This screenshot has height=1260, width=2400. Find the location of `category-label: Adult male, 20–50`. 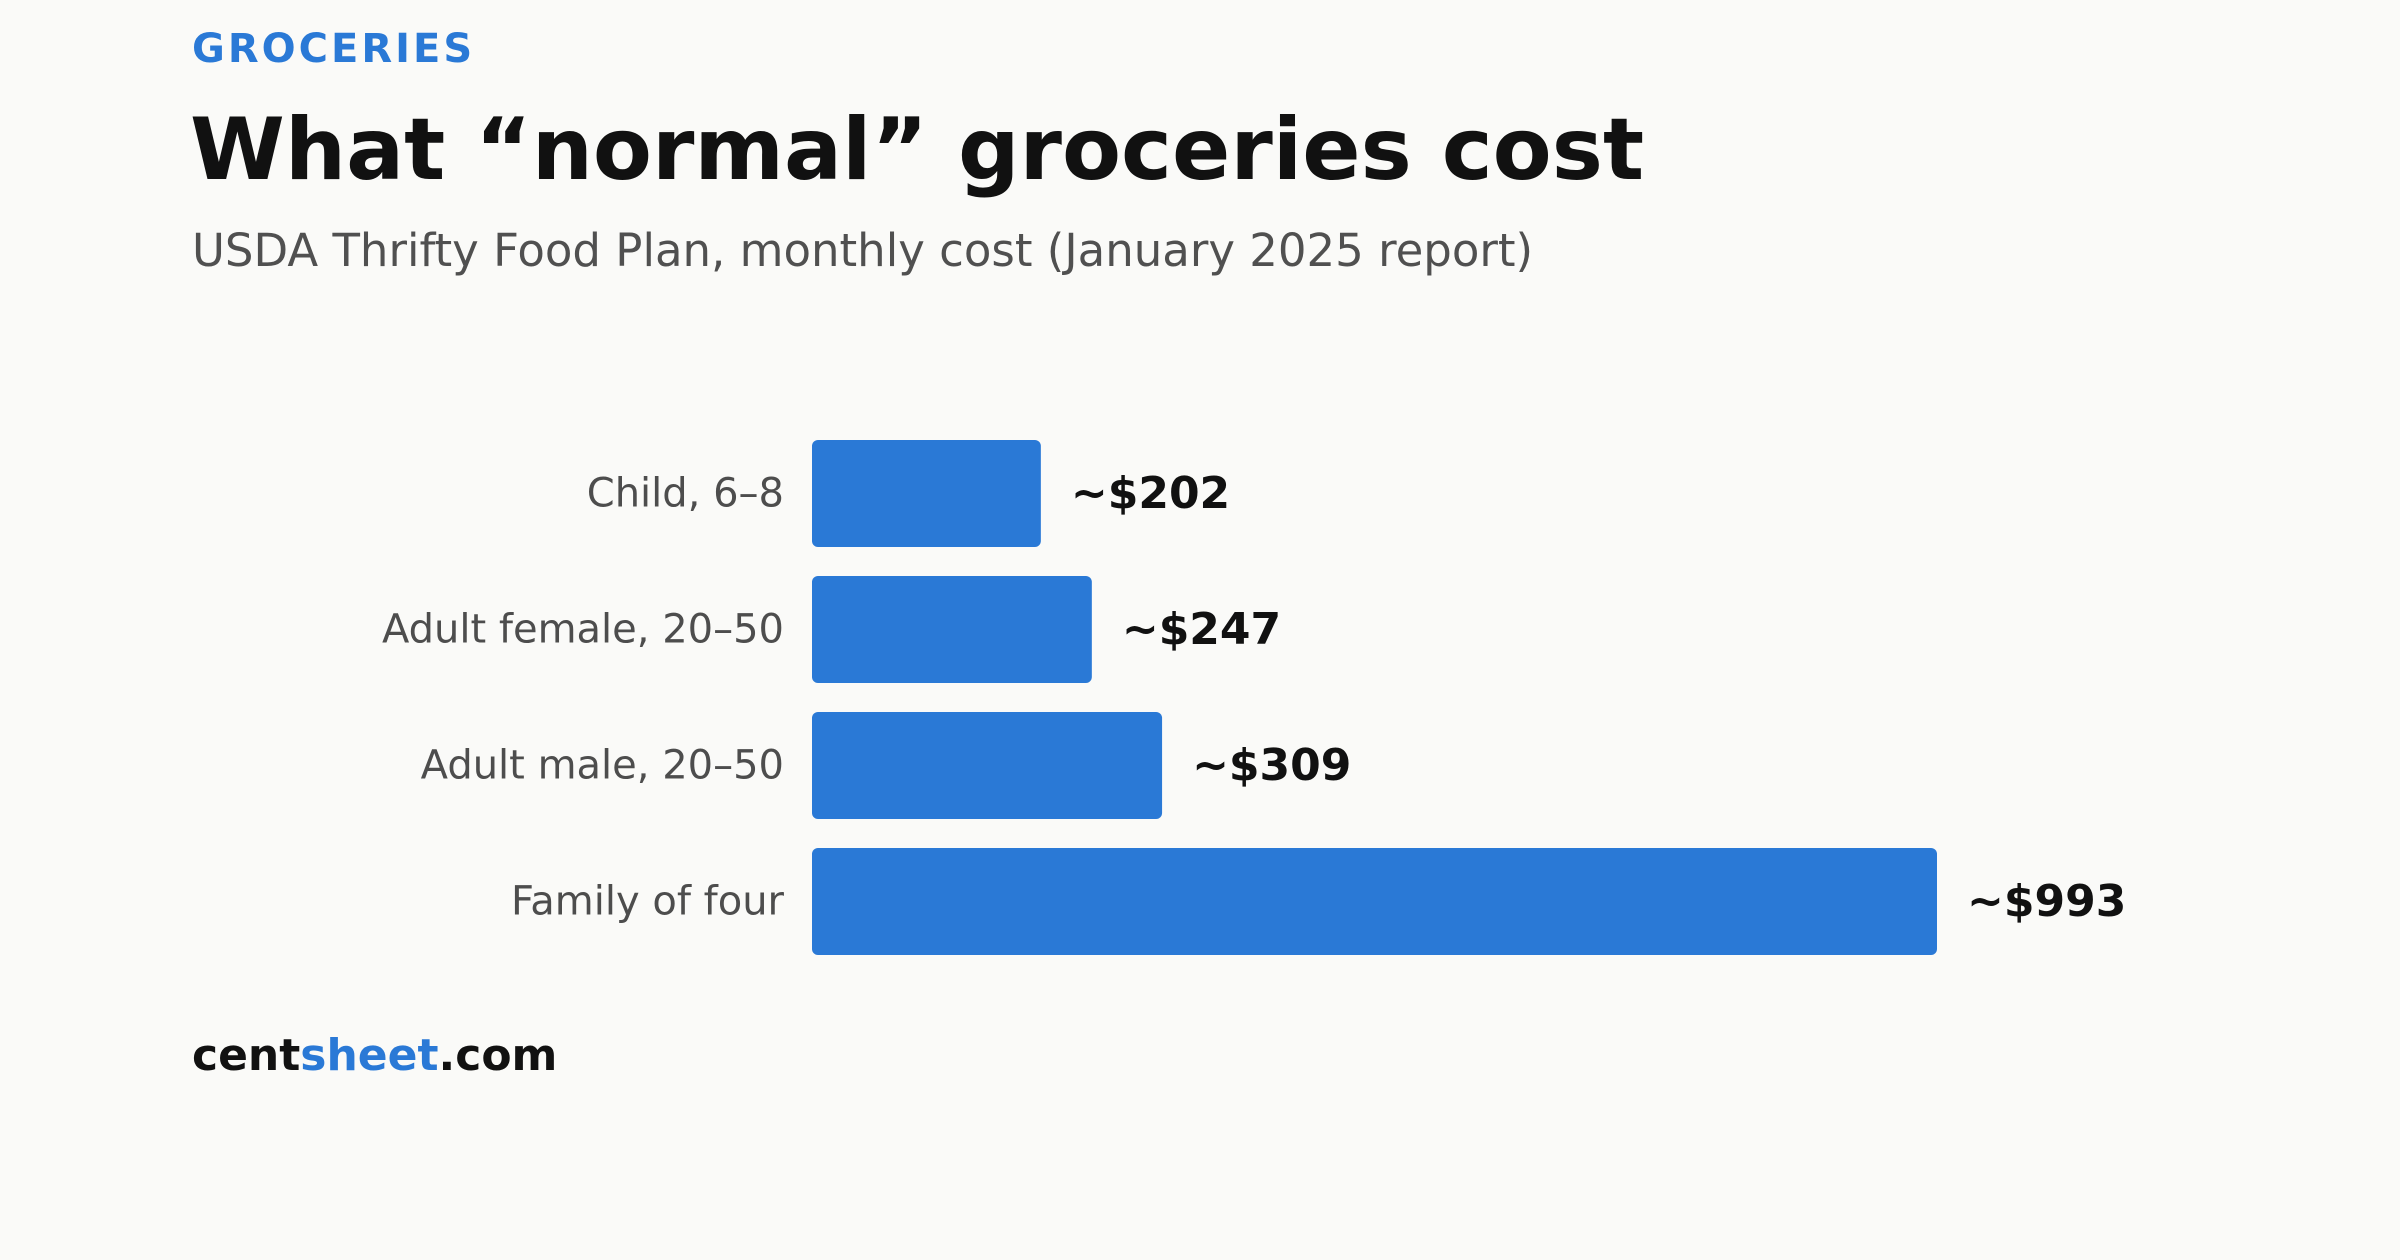

category-label: Adult male, 20–50 is located at coordinates (602, 766).